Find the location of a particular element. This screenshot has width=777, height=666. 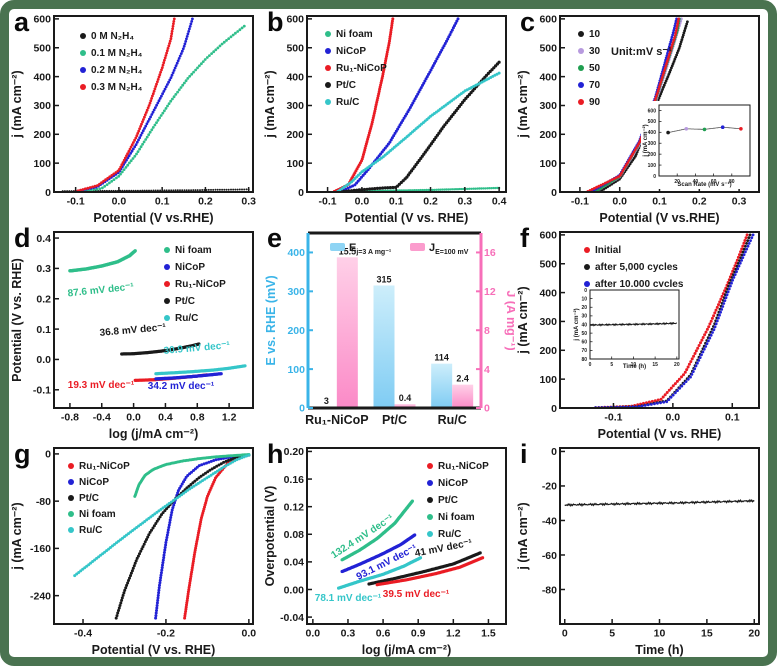

svg-text: -80 is located at coordinates (549, 590).